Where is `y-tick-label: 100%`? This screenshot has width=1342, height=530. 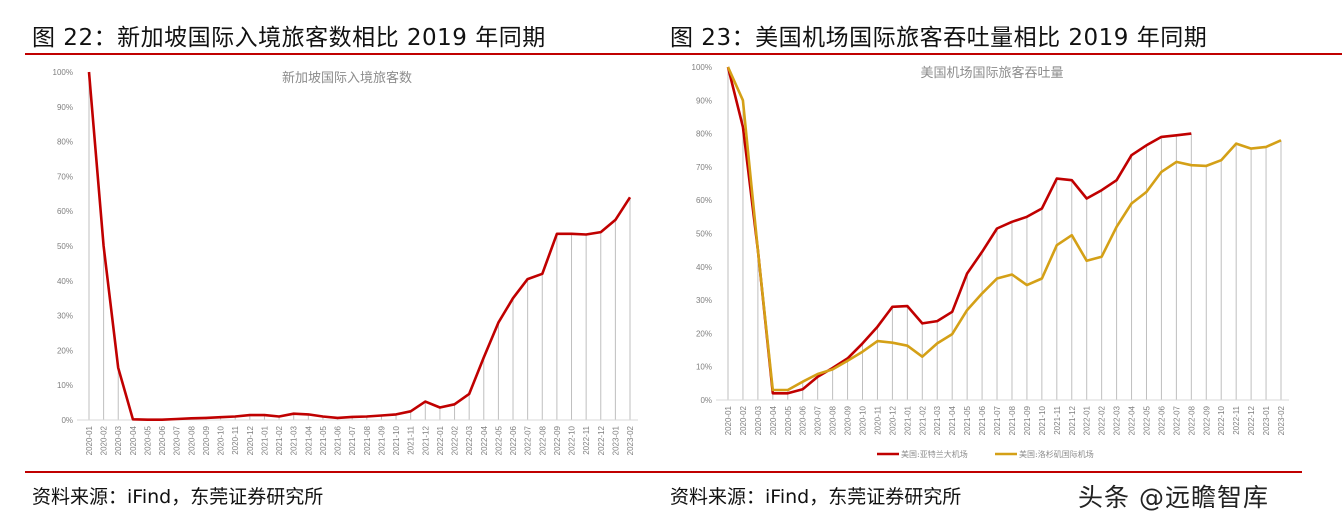 y-tick-label: 100% is located at coordinates (702, 67).